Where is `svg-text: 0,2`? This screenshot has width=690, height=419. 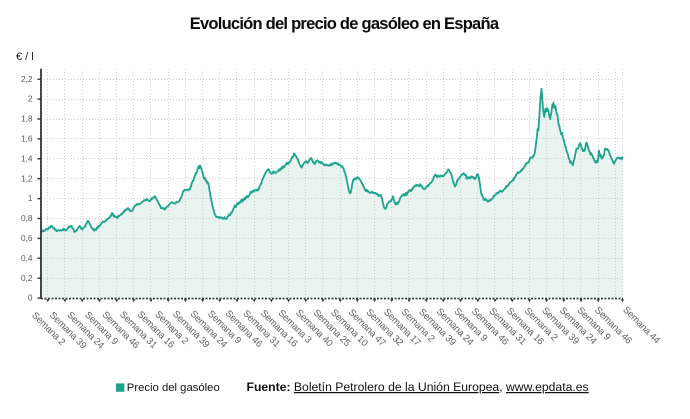 svg-text: 0,2 is located at coordinates (27, 278).